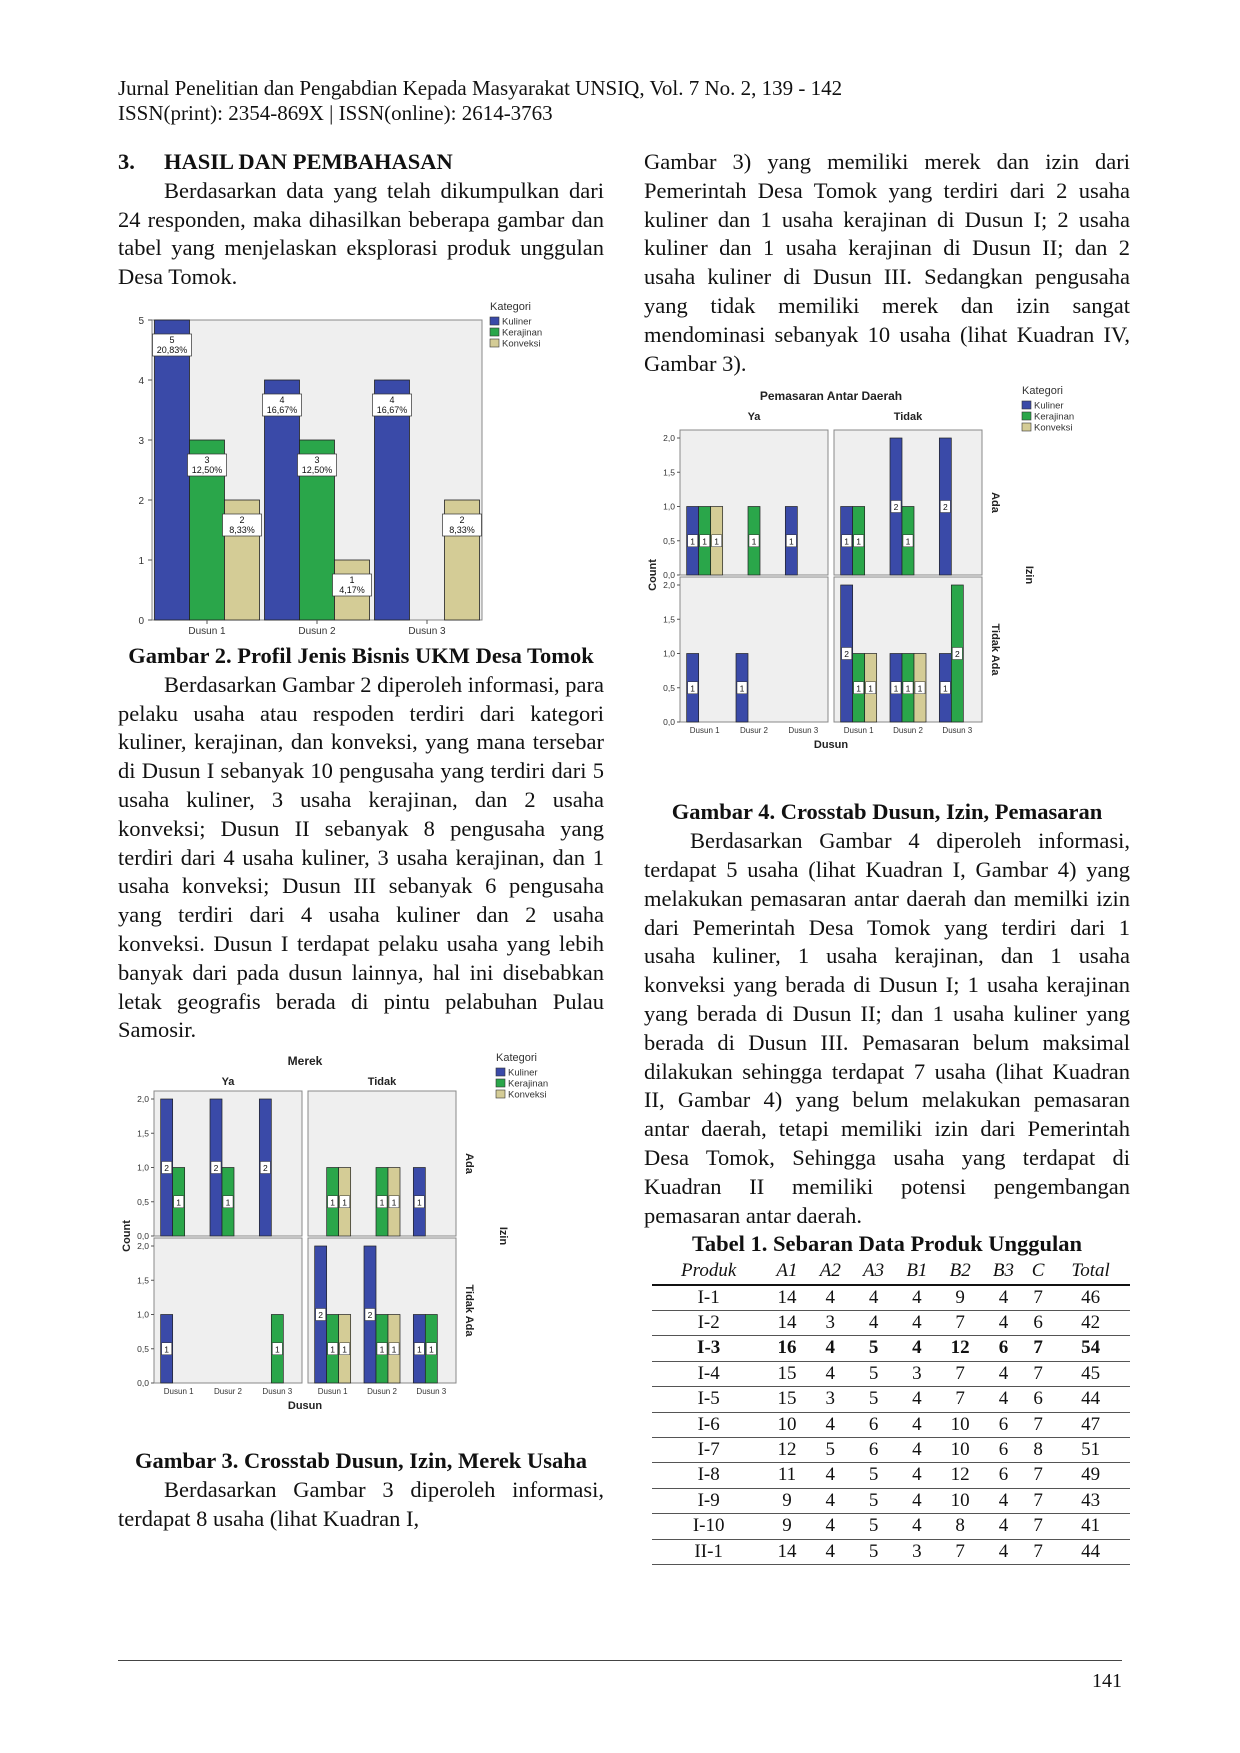 Image resolution: width=1240 pixels, height=1753 pixels. Describe the element at coordinates (917, 1552) in the screenshot. I see `table-cell: 3` at that location.